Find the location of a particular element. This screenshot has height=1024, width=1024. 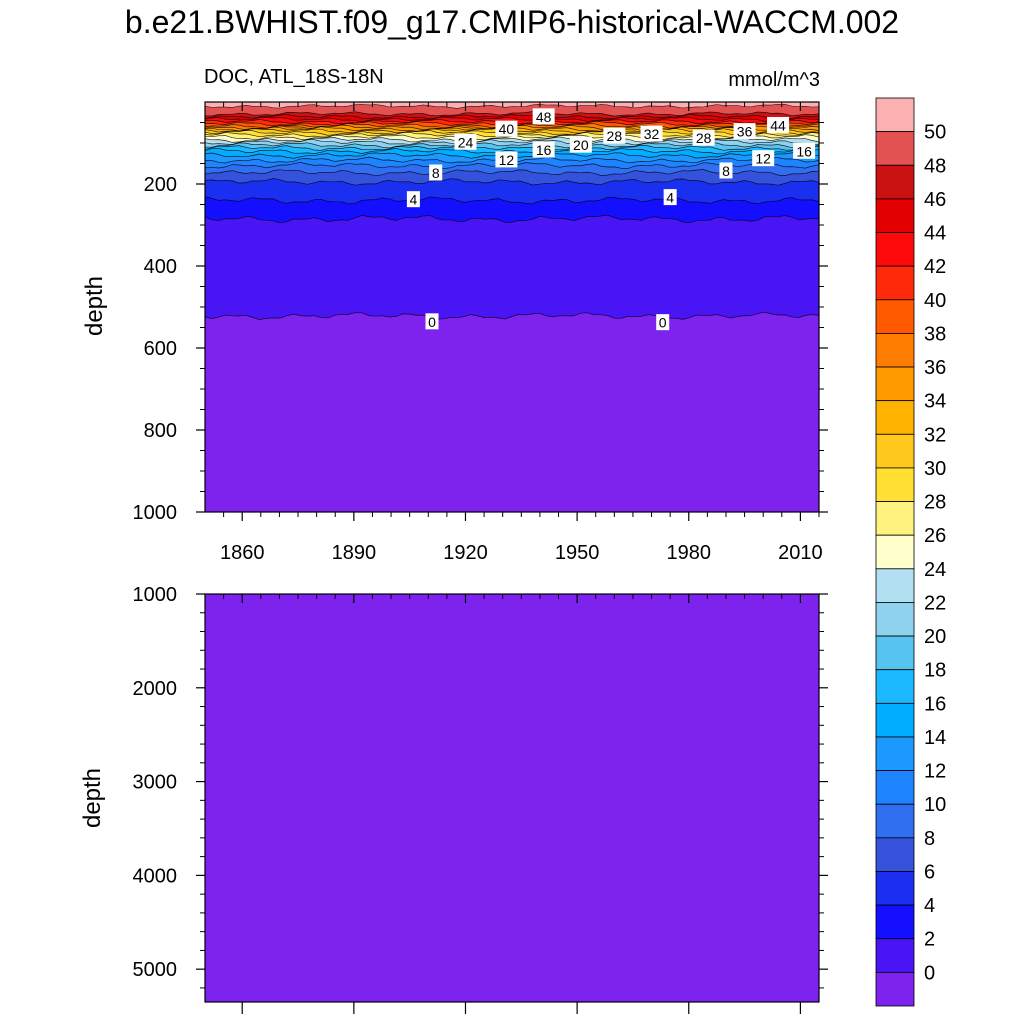

svg-text: 40 is located at coordinates (507, 129).